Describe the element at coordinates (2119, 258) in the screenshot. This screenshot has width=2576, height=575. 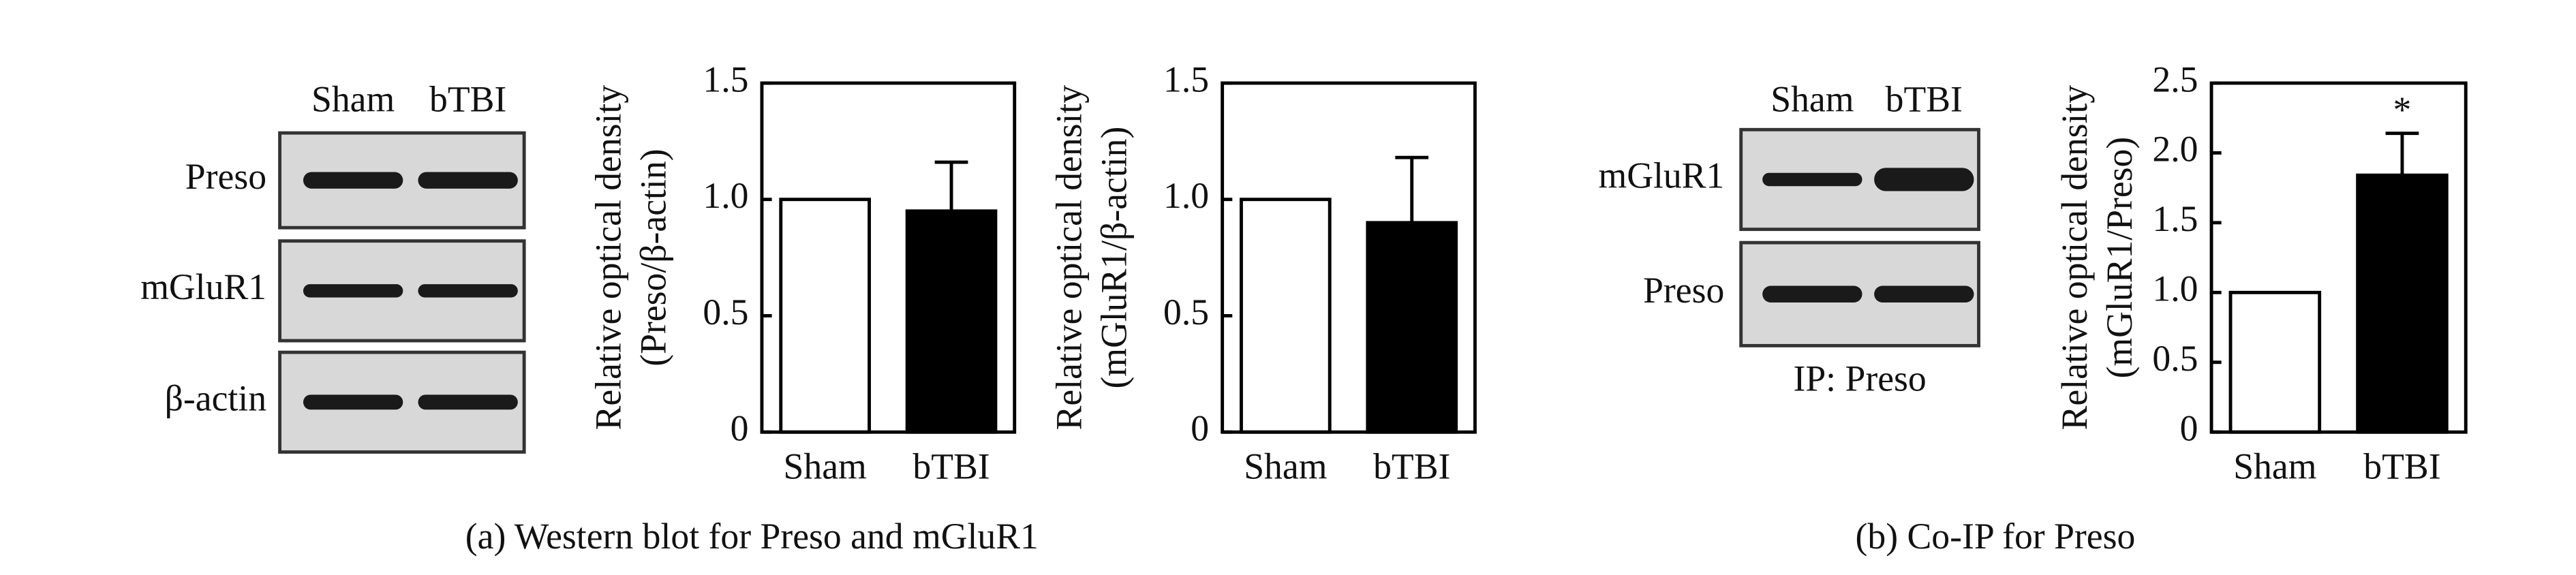
I see `y-axis-label: (mGluR1/Preso)` at that location.